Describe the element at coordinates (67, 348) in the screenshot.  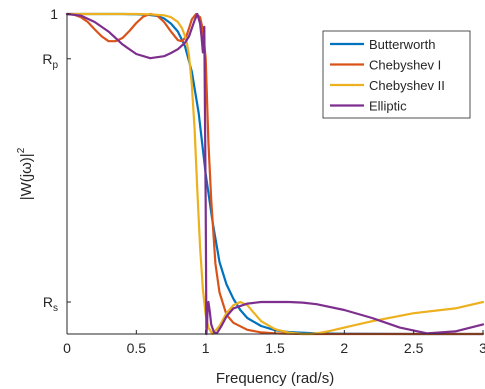
I see `x-tick-label: 0` at that location.